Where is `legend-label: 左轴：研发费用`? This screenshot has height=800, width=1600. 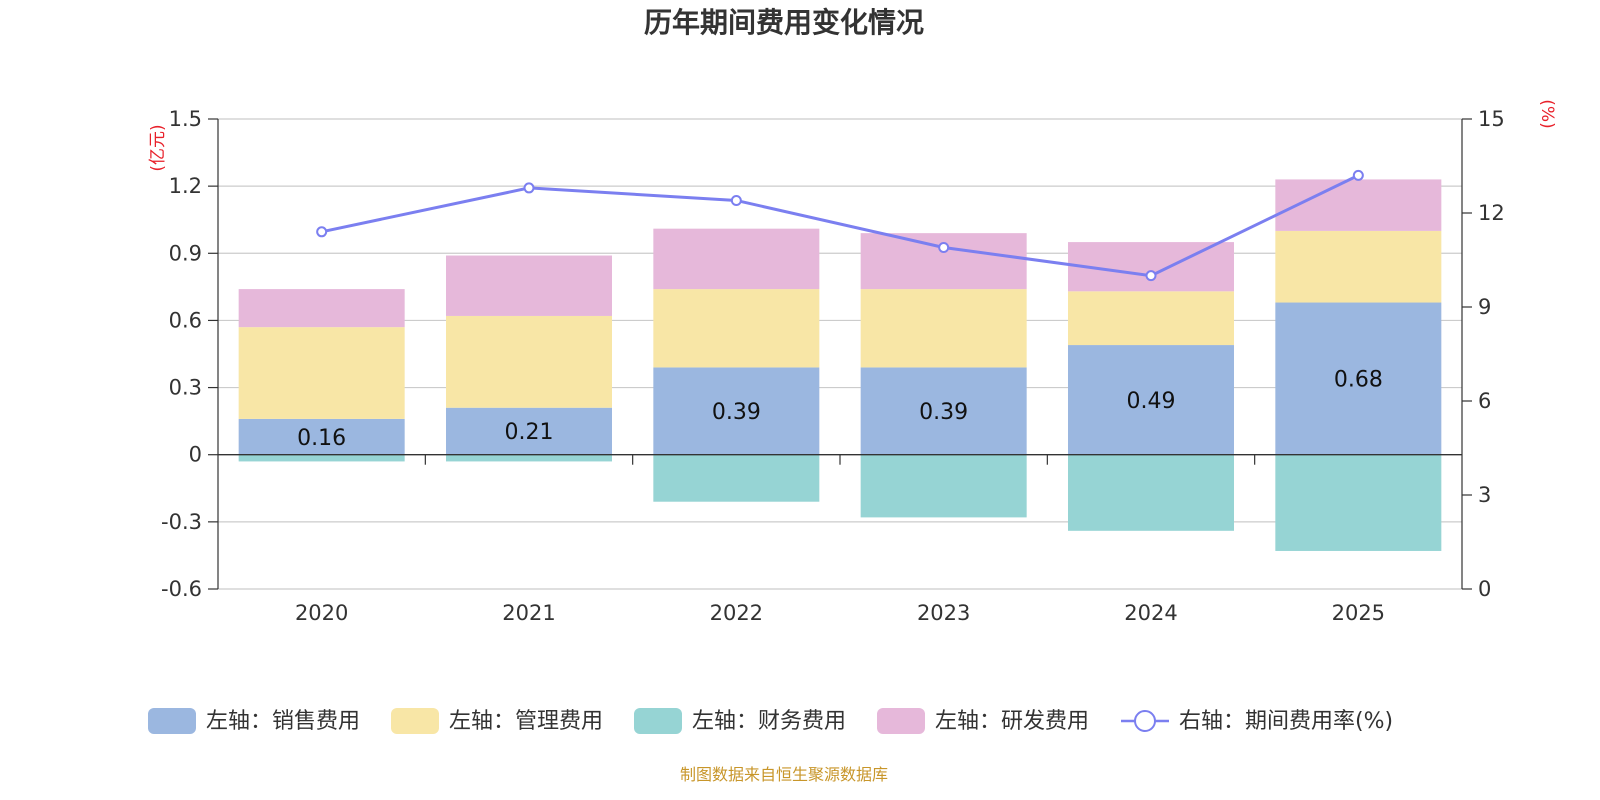 legend-label: 左轴：研发费用 is located at coordinates (1012, 721).